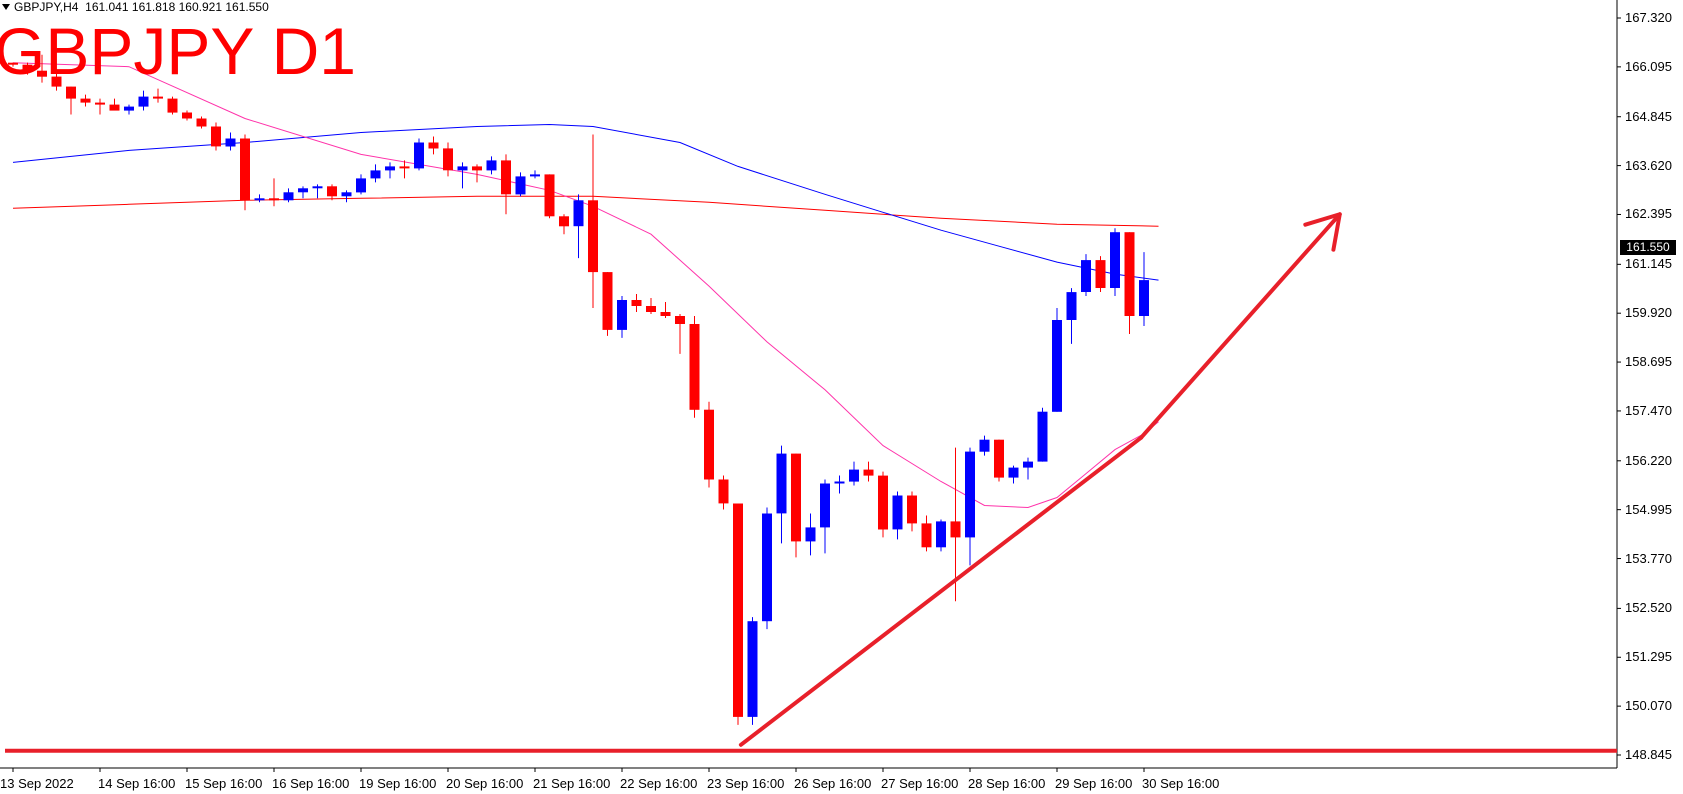 This screenshot has height=794, width=1683. Describe the element at coordinates (137, 783) in the screenshot. I see `time-tick-label: 14 Sep 16:00` at that location.